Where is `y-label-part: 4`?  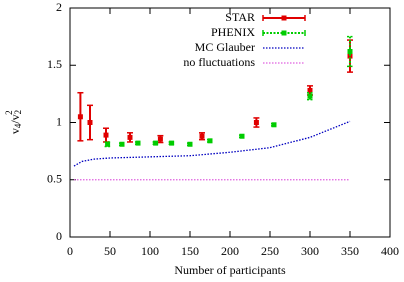
y-label-part: 4 is located at coordinates (18, 125).